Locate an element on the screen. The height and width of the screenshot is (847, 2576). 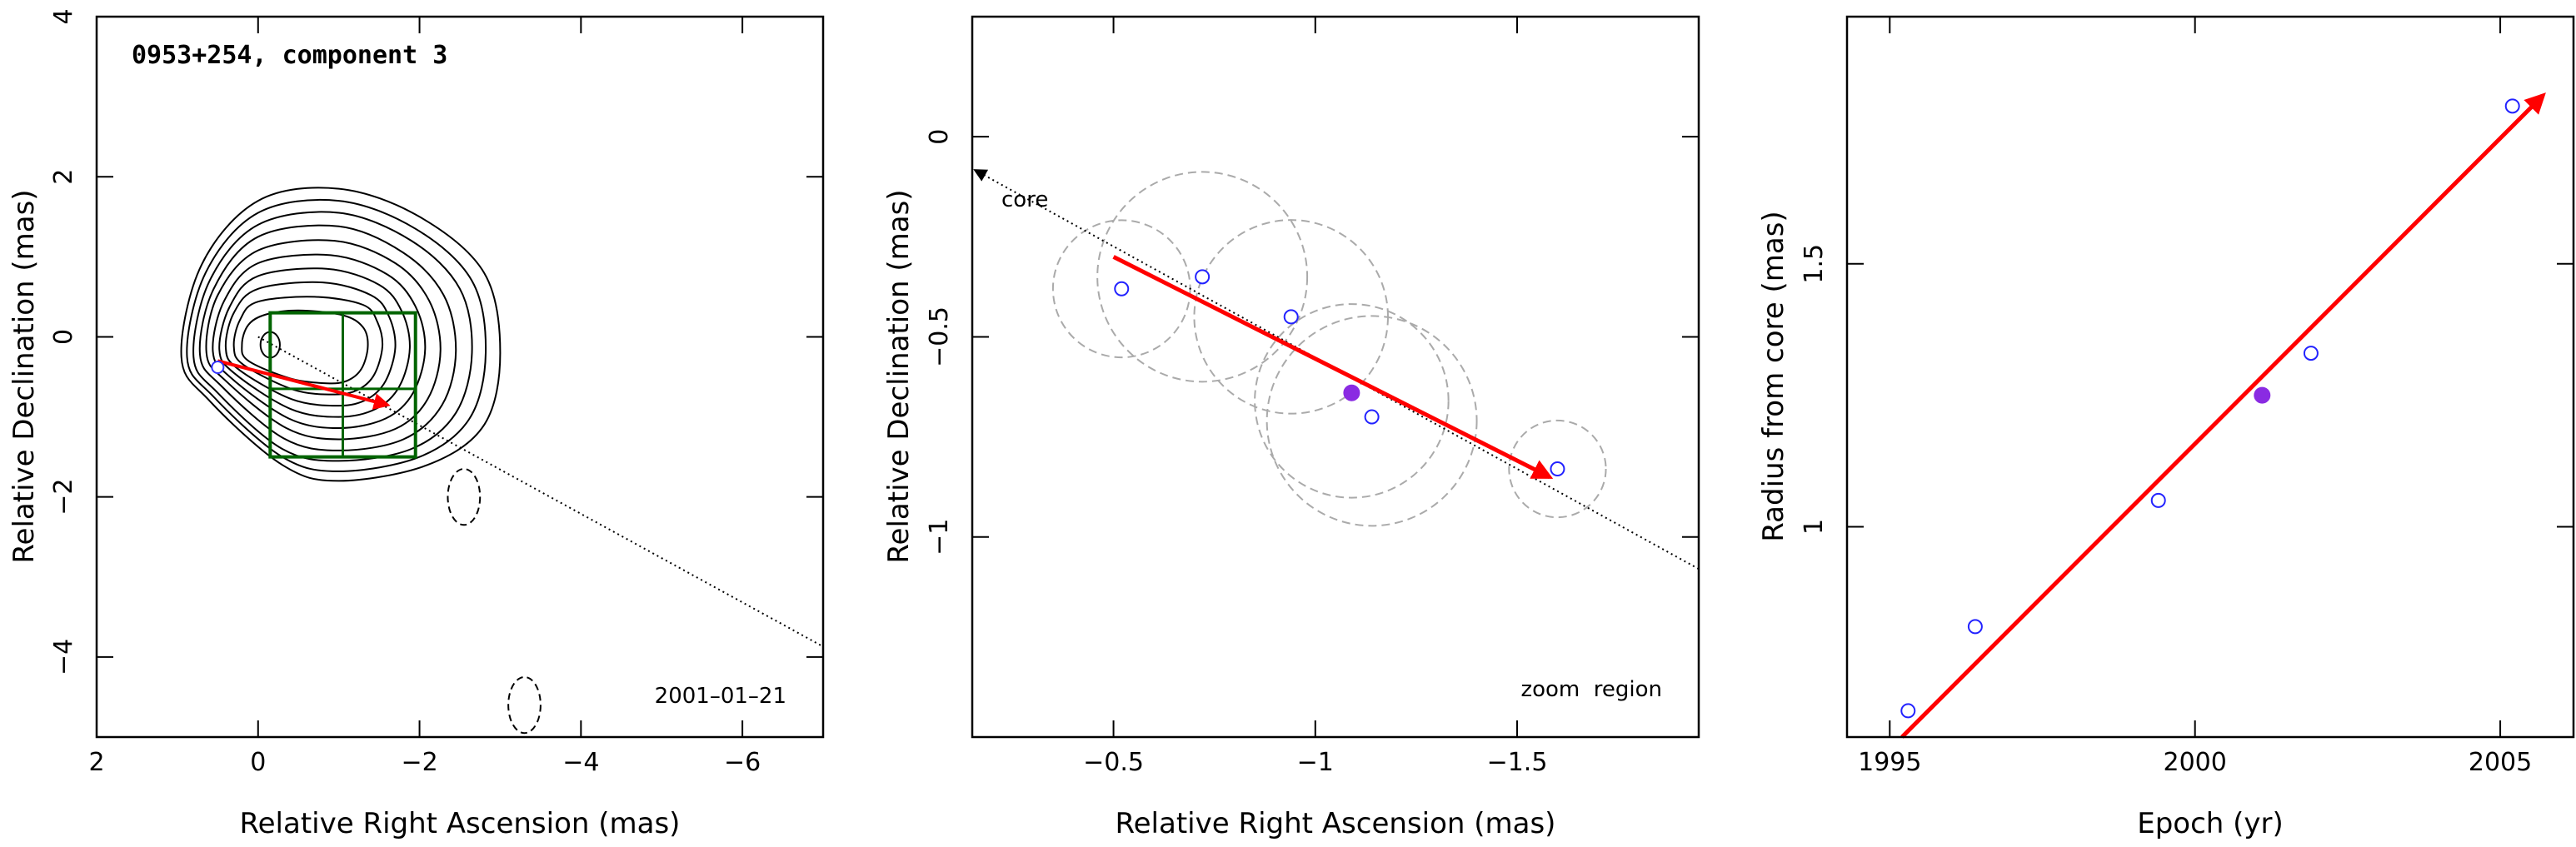
panel1-x-tick-label: 2 is located at coordinates (96, 762).